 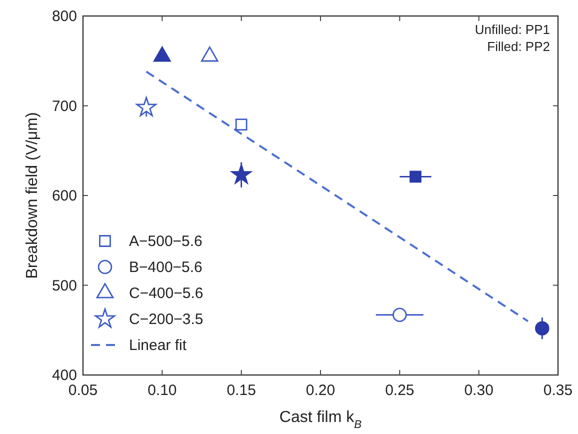 I want to click on legend-label: C−200−3.5, so click(x=166, y=319).